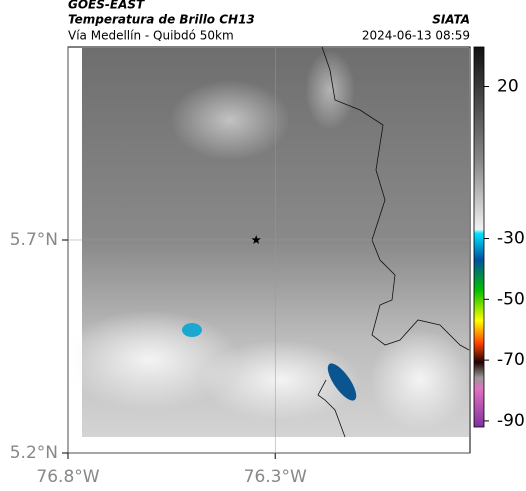 The image size is (526, 491). I want to click on colorbar-label: -30, so click(511, 239).